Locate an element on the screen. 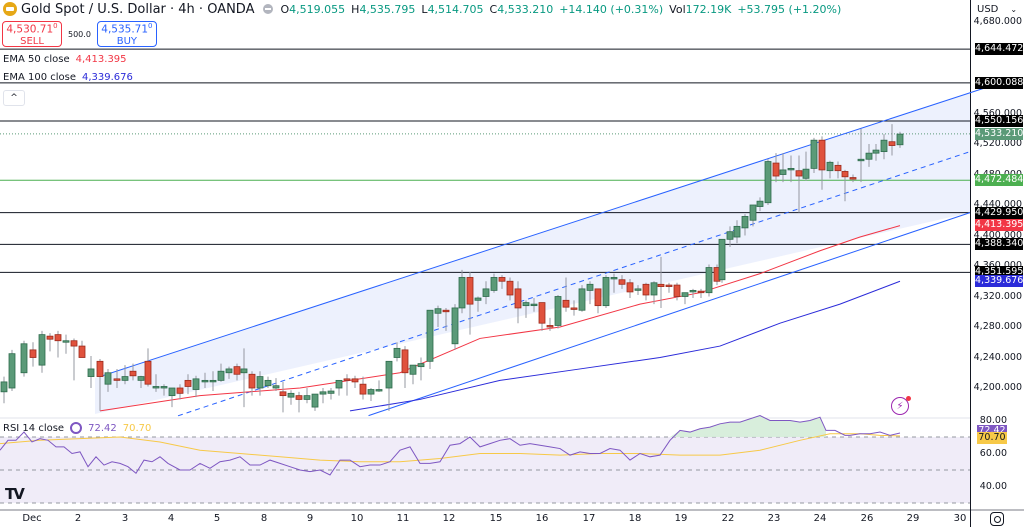 This screenshot has width=1024, height=527. ema100-value: 4,339.676 is located at coordinates (107, 77).